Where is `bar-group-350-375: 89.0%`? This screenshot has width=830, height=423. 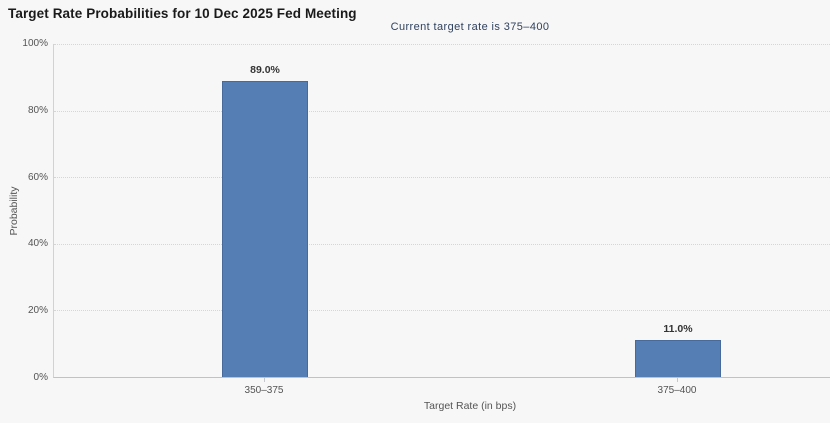 bar-group-350-375: 89.0% is located at coordinates (265, 210).